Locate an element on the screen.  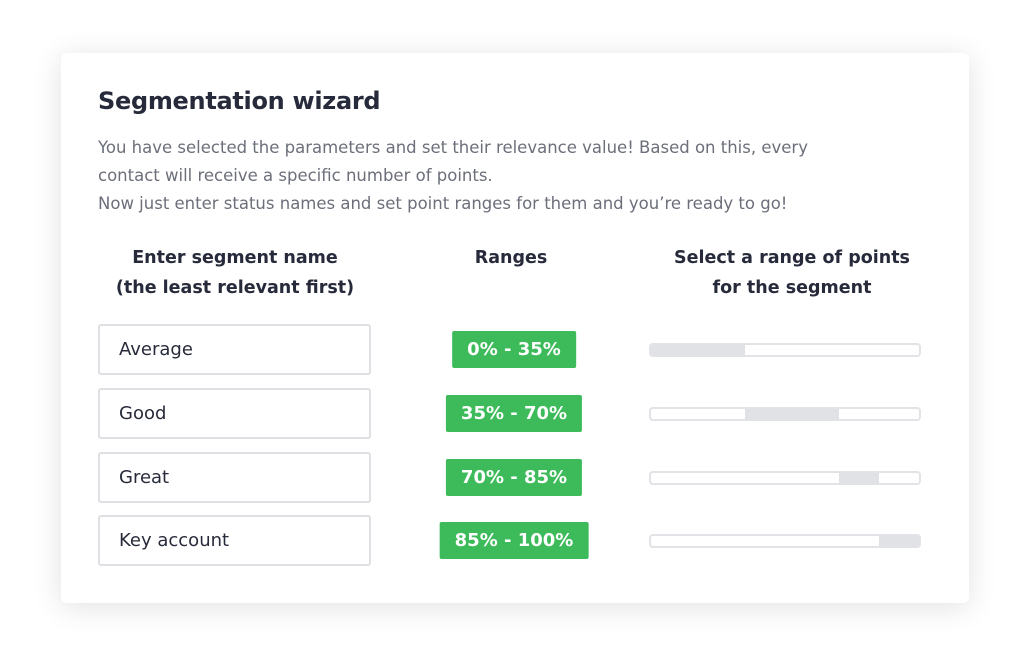
range-badge: 35% - 70% is located at coordinates (514, 413).